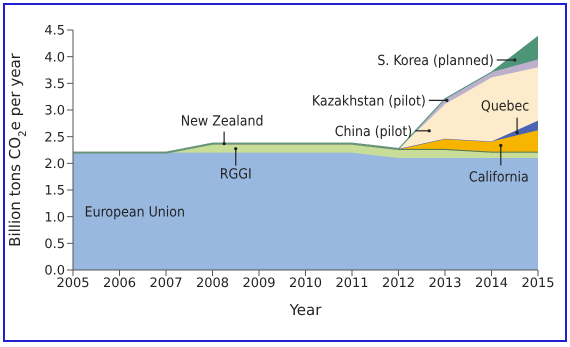  I want to click on x-tick-label: 2013, so click(445, 284).